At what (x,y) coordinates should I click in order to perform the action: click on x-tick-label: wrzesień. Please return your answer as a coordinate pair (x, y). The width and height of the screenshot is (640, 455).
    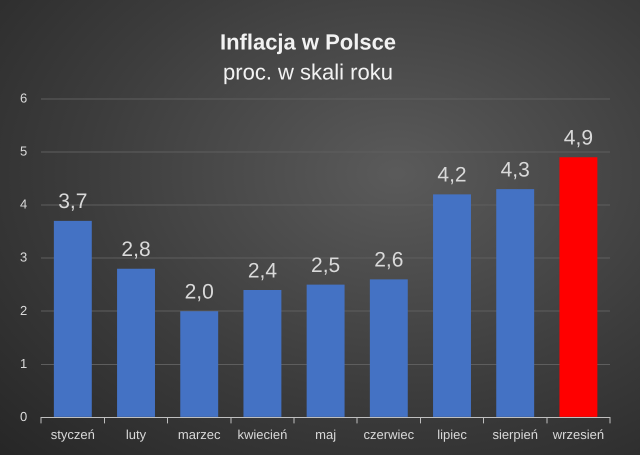
    Looking at the image, I should click on (578, 434).